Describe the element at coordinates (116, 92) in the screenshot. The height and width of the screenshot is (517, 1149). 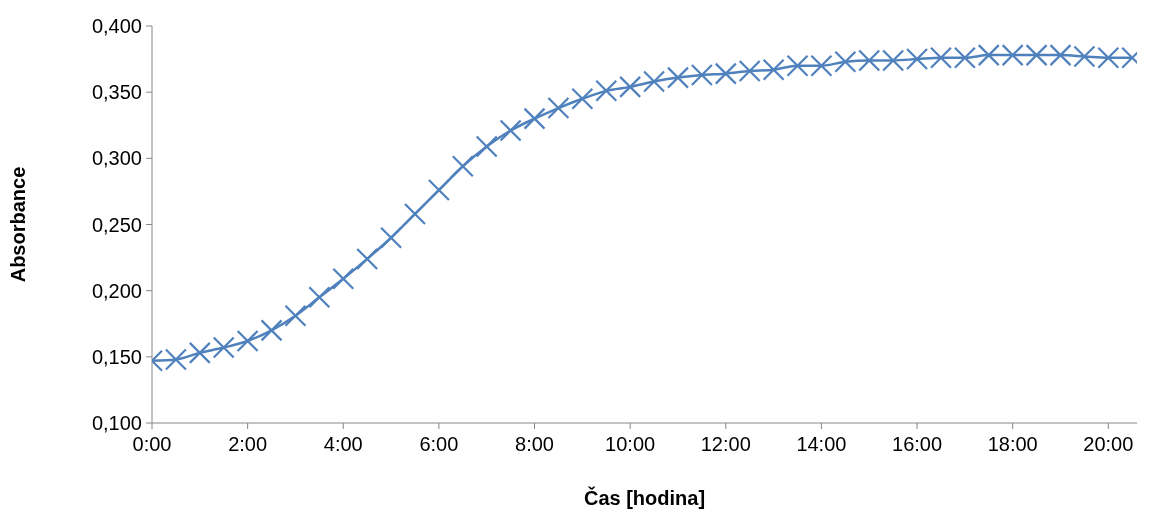
I see `y-tick-label: 0,350` at that location.